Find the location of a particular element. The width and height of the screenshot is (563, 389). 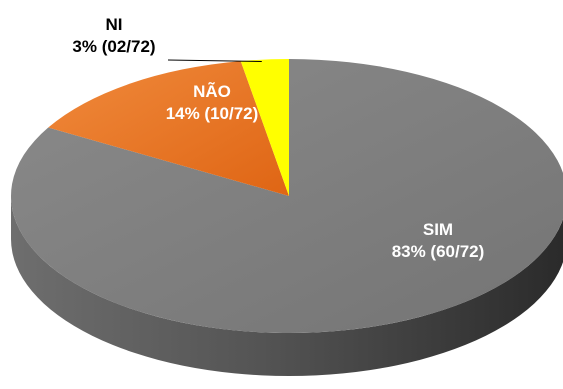

data-label-nao-name: NÃO is located at coordinates (212, 91).